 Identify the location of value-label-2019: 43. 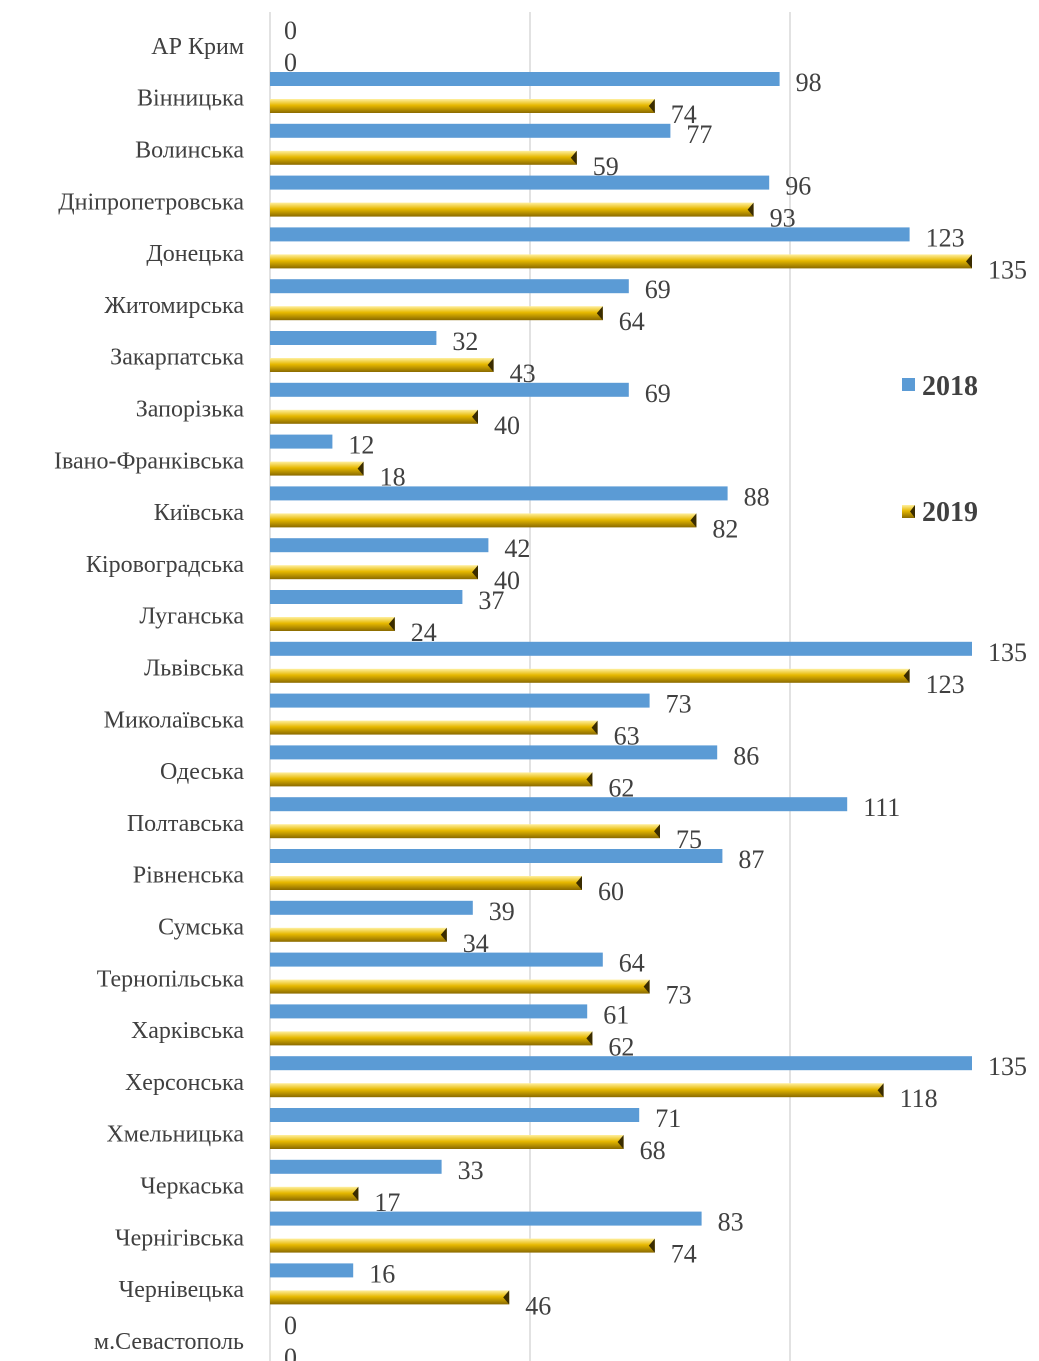
(523, 373).